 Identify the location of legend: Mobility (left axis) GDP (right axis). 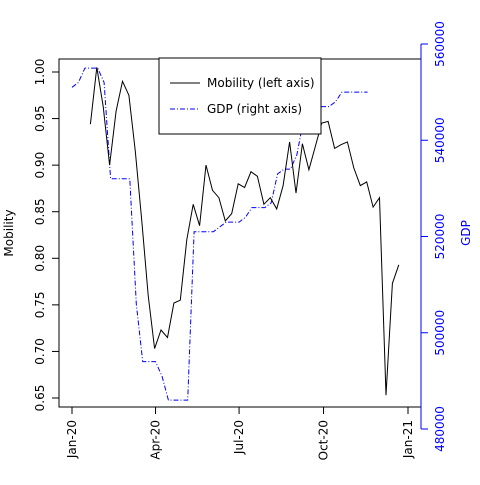
(240, 96).